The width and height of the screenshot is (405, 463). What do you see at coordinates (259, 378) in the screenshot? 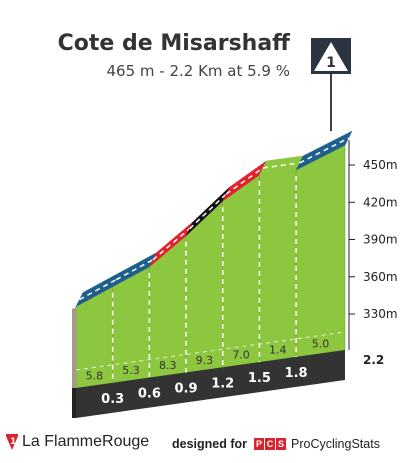
I see `distance-label-4: 1.5` at bounding box center [259, 378].